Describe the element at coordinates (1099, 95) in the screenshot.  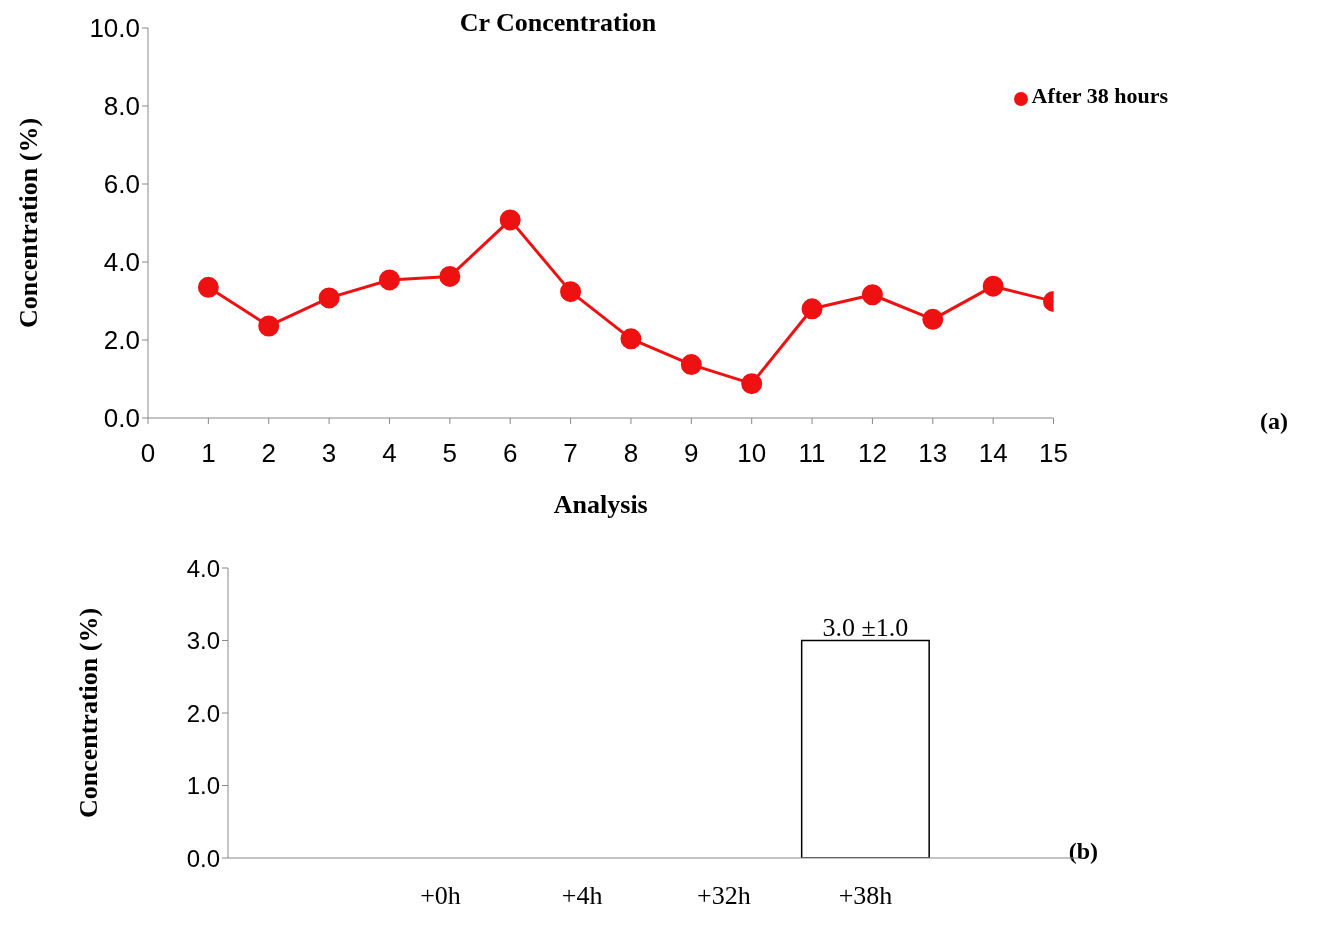
I see `legend-label: After 38 hours` at that location.